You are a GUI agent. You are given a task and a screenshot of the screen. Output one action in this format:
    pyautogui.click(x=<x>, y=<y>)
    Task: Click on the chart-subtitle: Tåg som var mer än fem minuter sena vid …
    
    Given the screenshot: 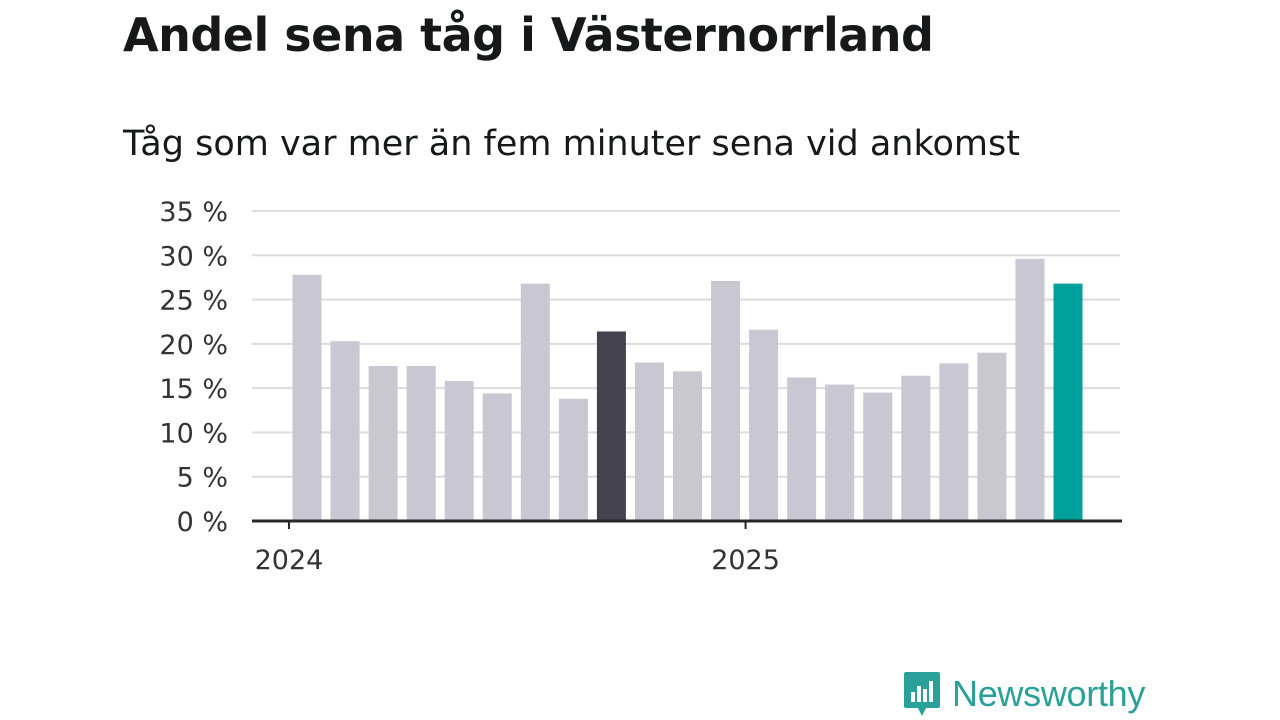 What is the action you would take?
    pyautogui.click(x=571, y=144)
    